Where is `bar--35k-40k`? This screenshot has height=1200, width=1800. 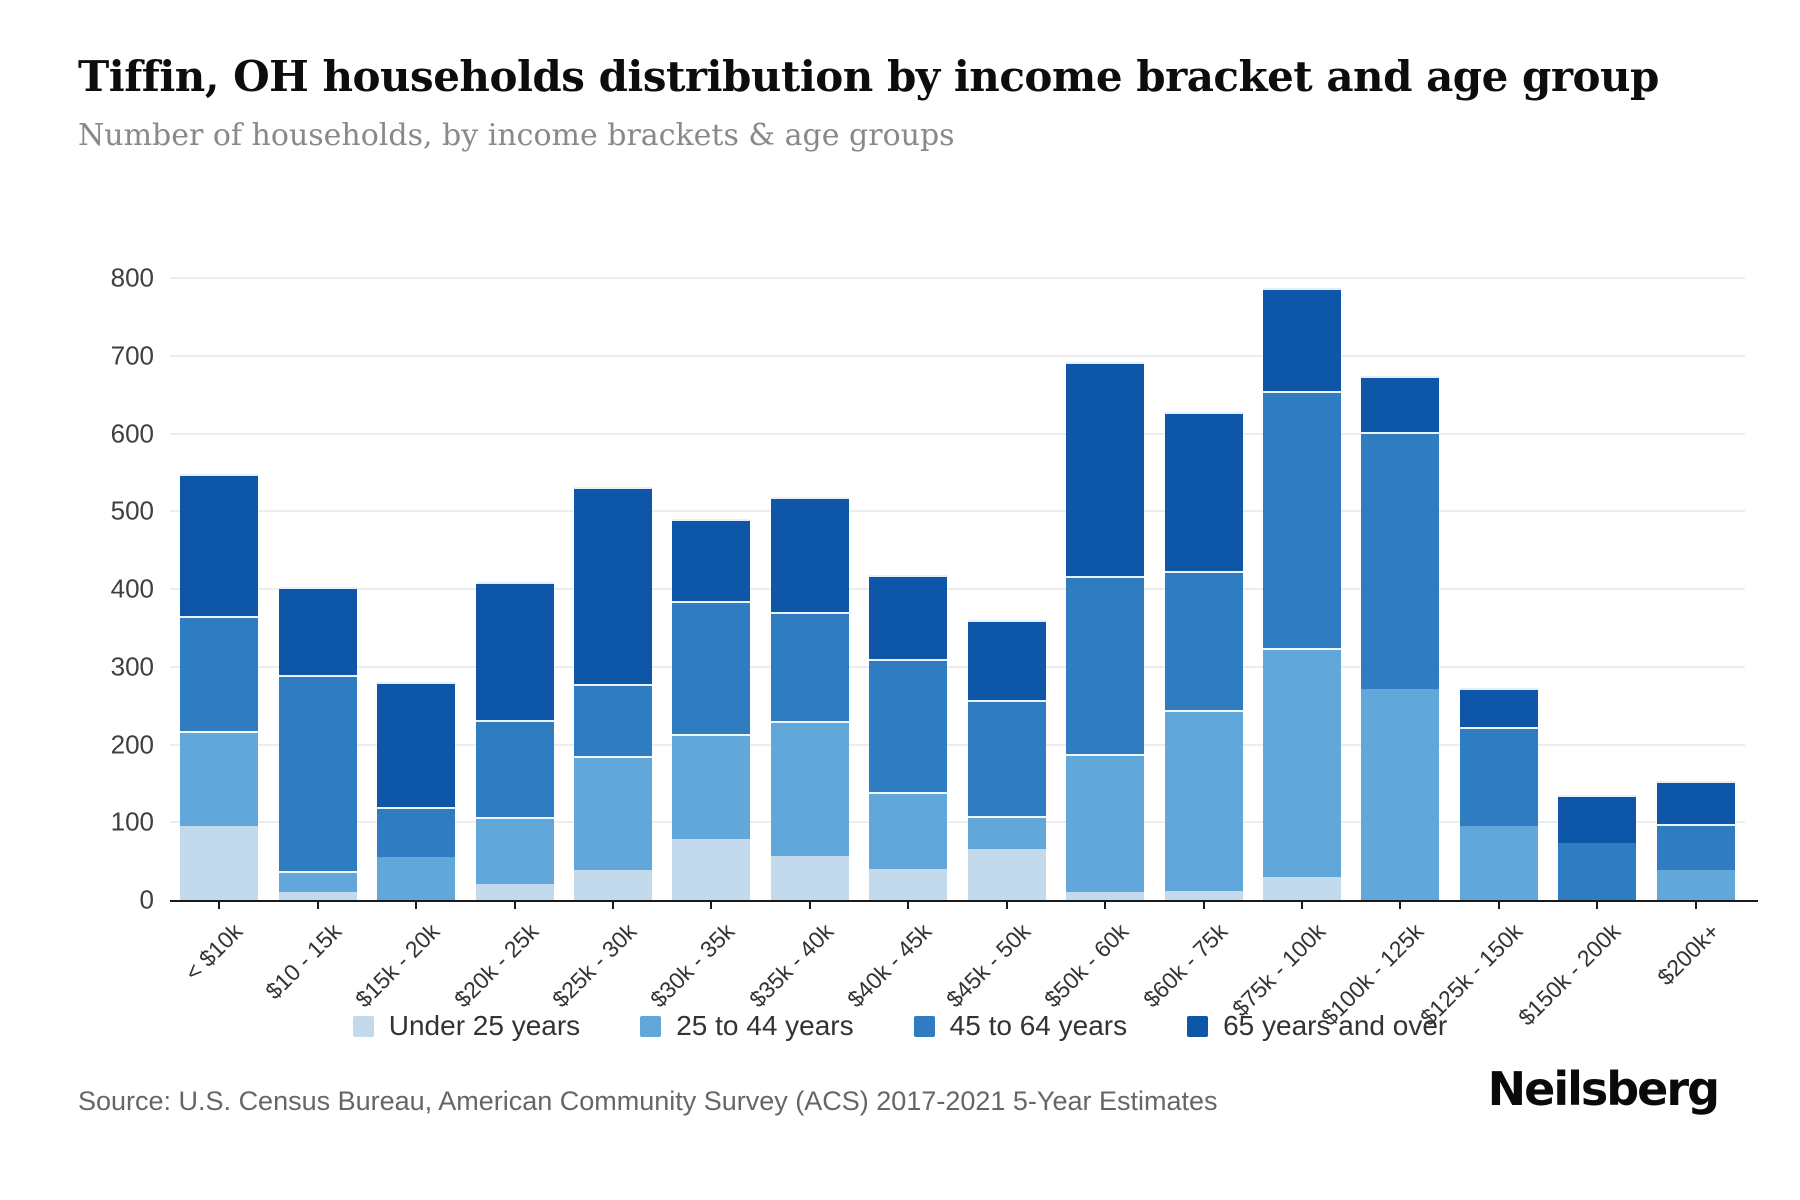
bar--35k-40k is located at coordinates (809, 698).